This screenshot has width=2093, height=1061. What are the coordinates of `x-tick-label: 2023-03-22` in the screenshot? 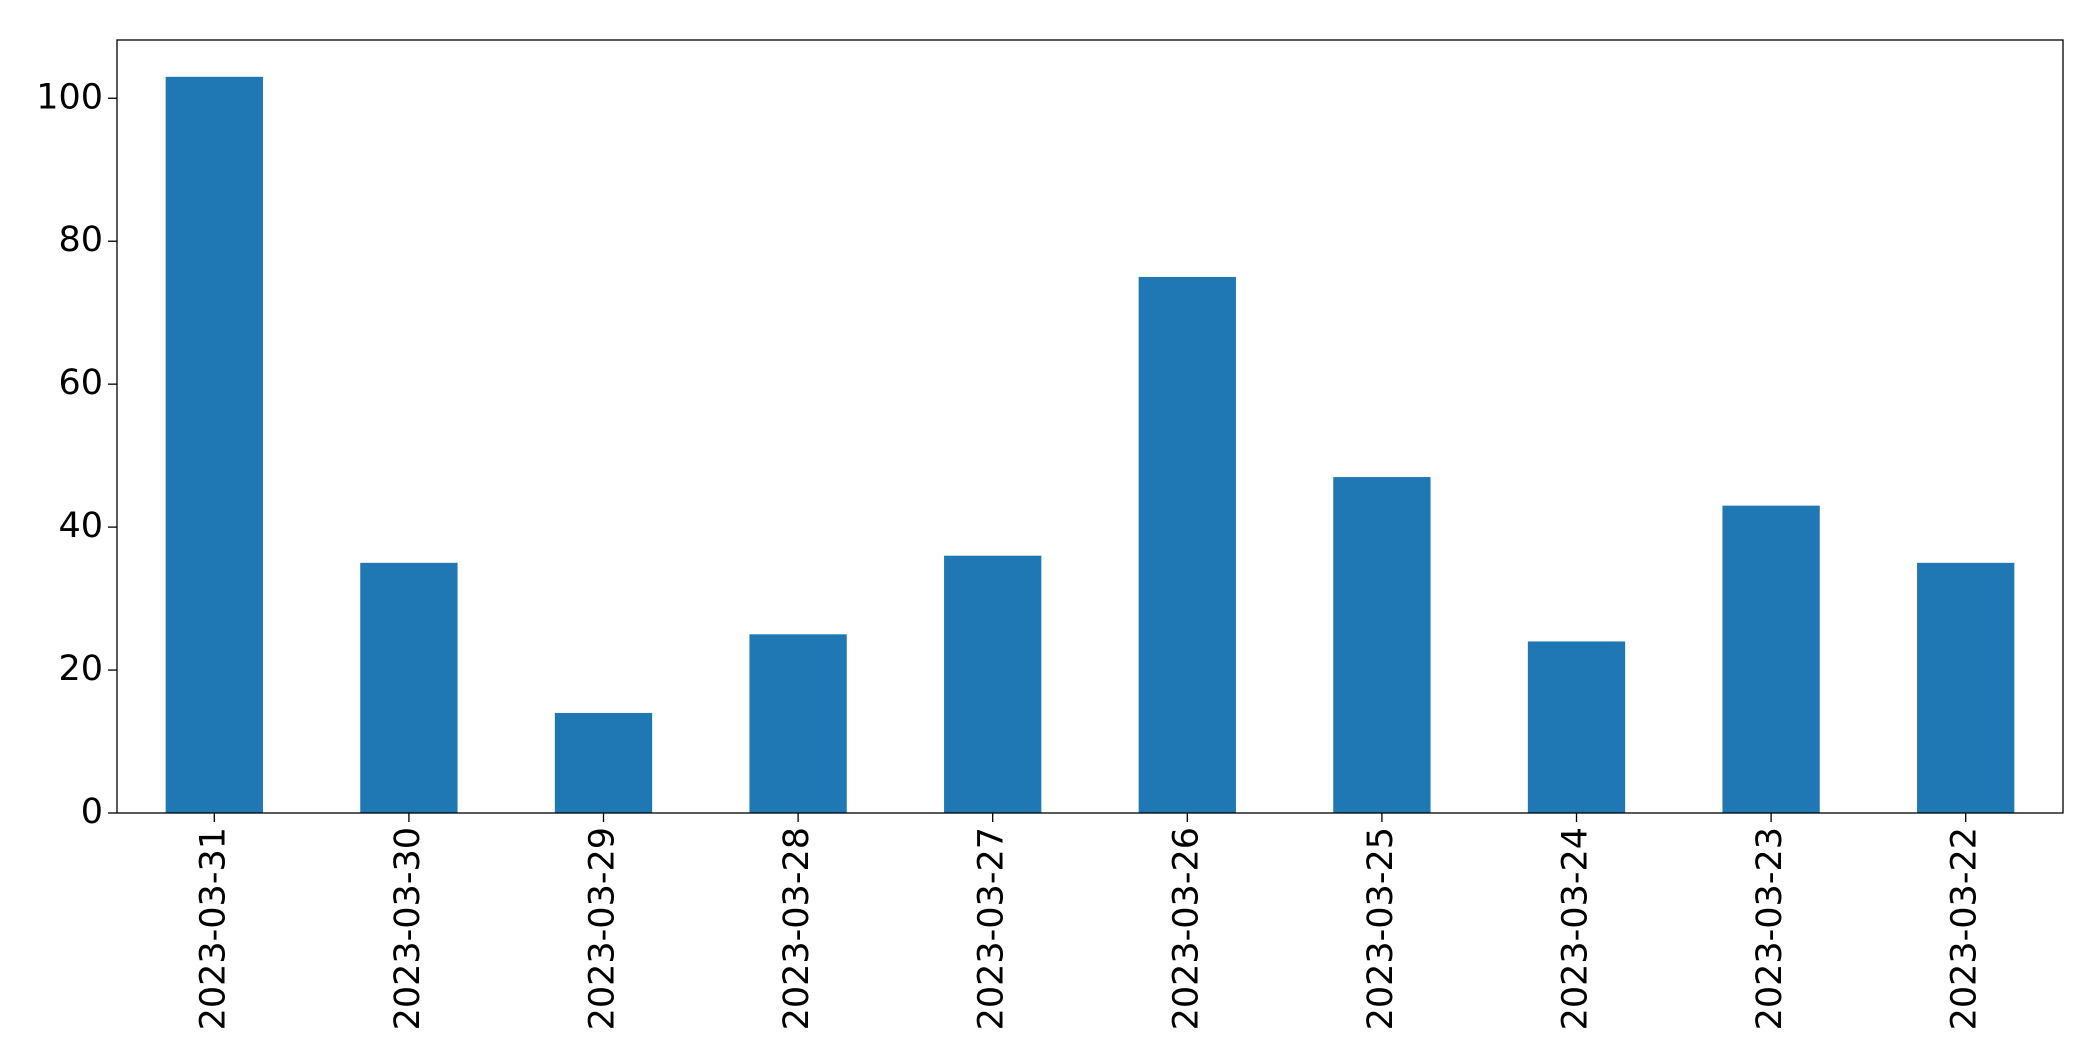 It's located at (1965, 928).